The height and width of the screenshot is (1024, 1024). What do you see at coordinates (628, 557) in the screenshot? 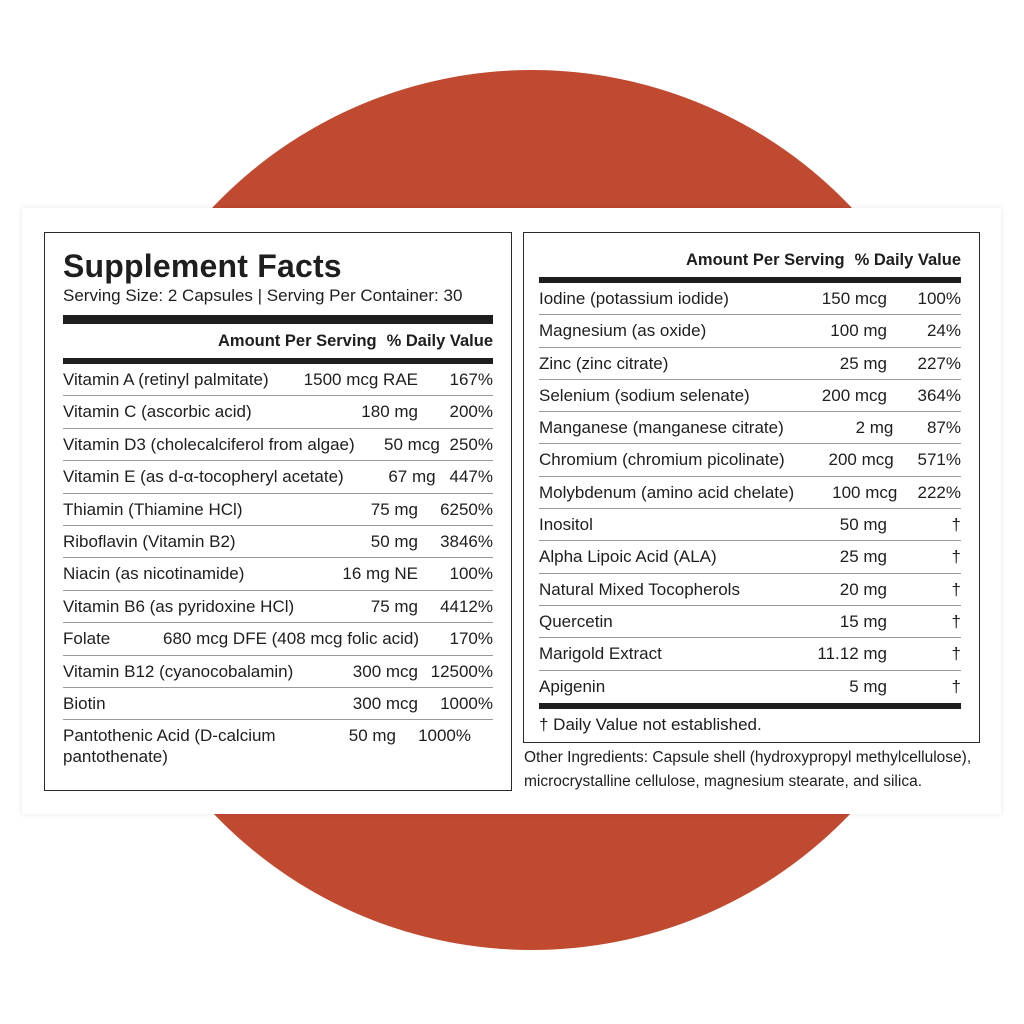
I see `nutrient-name: Alpha Lipoic Acid (ALA)` at bounding box center [628, 557].